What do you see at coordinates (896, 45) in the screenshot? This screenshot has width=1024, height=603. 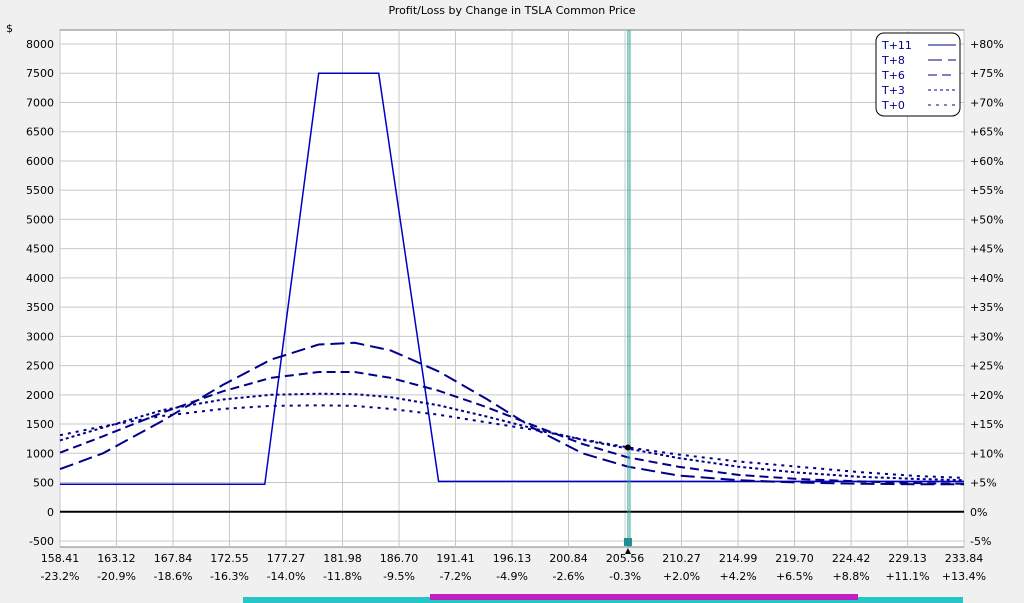 I see `legend-label: T+11` at bounding box center [896, 45].